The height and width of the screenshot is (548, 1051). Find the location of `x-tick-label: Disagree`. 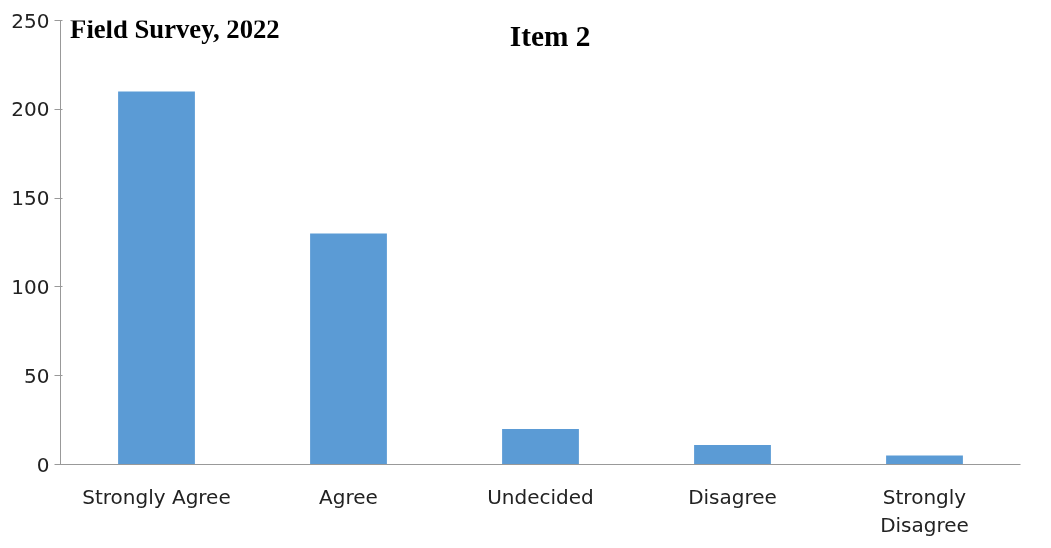

x-tick-label: Disagree is located at coordinates (732, 496).